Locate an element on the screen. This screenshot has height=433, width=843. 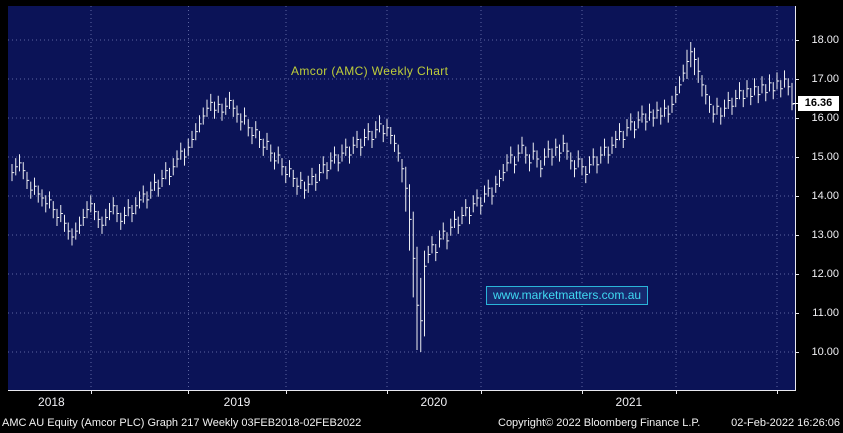
x-axis-year-label: 2020 is located at coordinates (434, 402).